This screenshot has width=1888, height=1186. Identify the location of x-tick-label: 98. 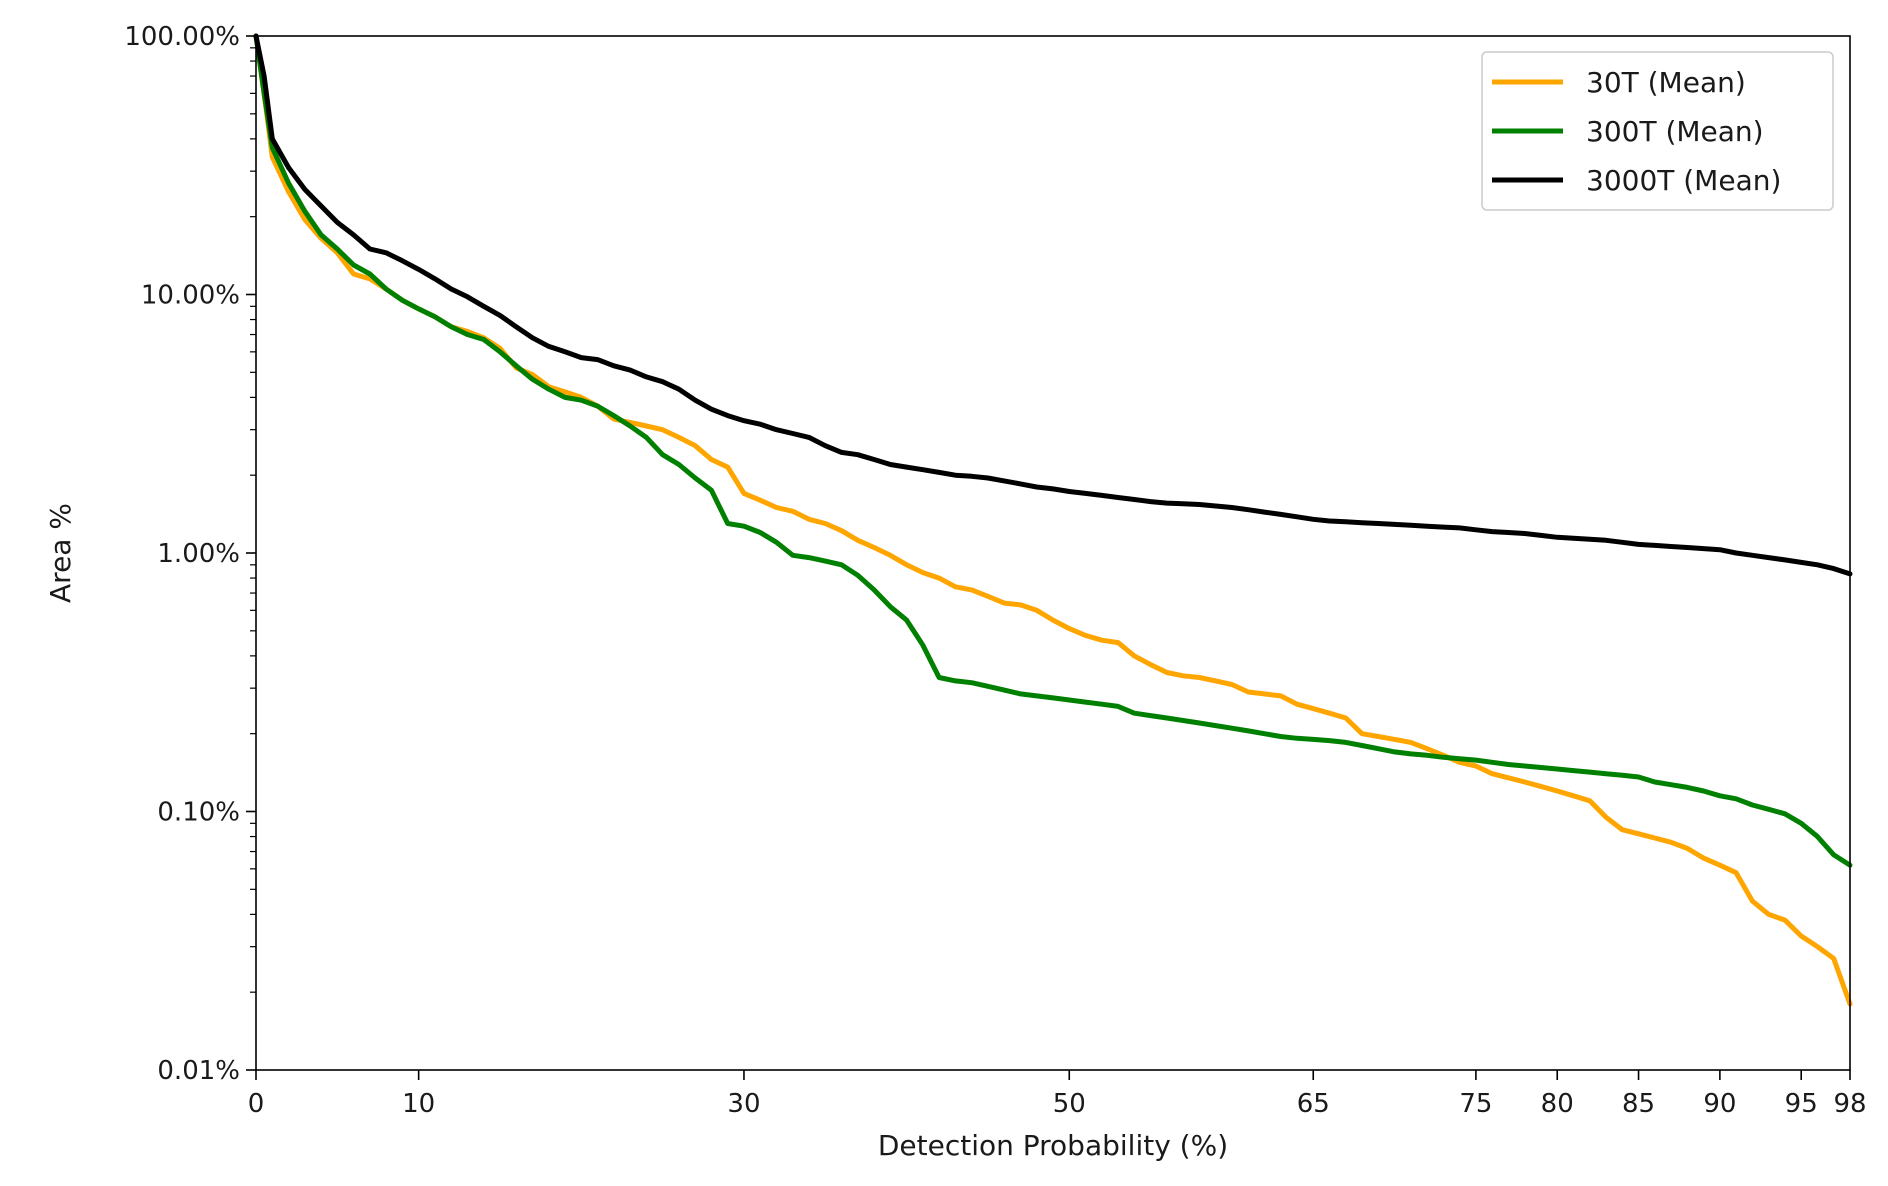
(1849, 1104).